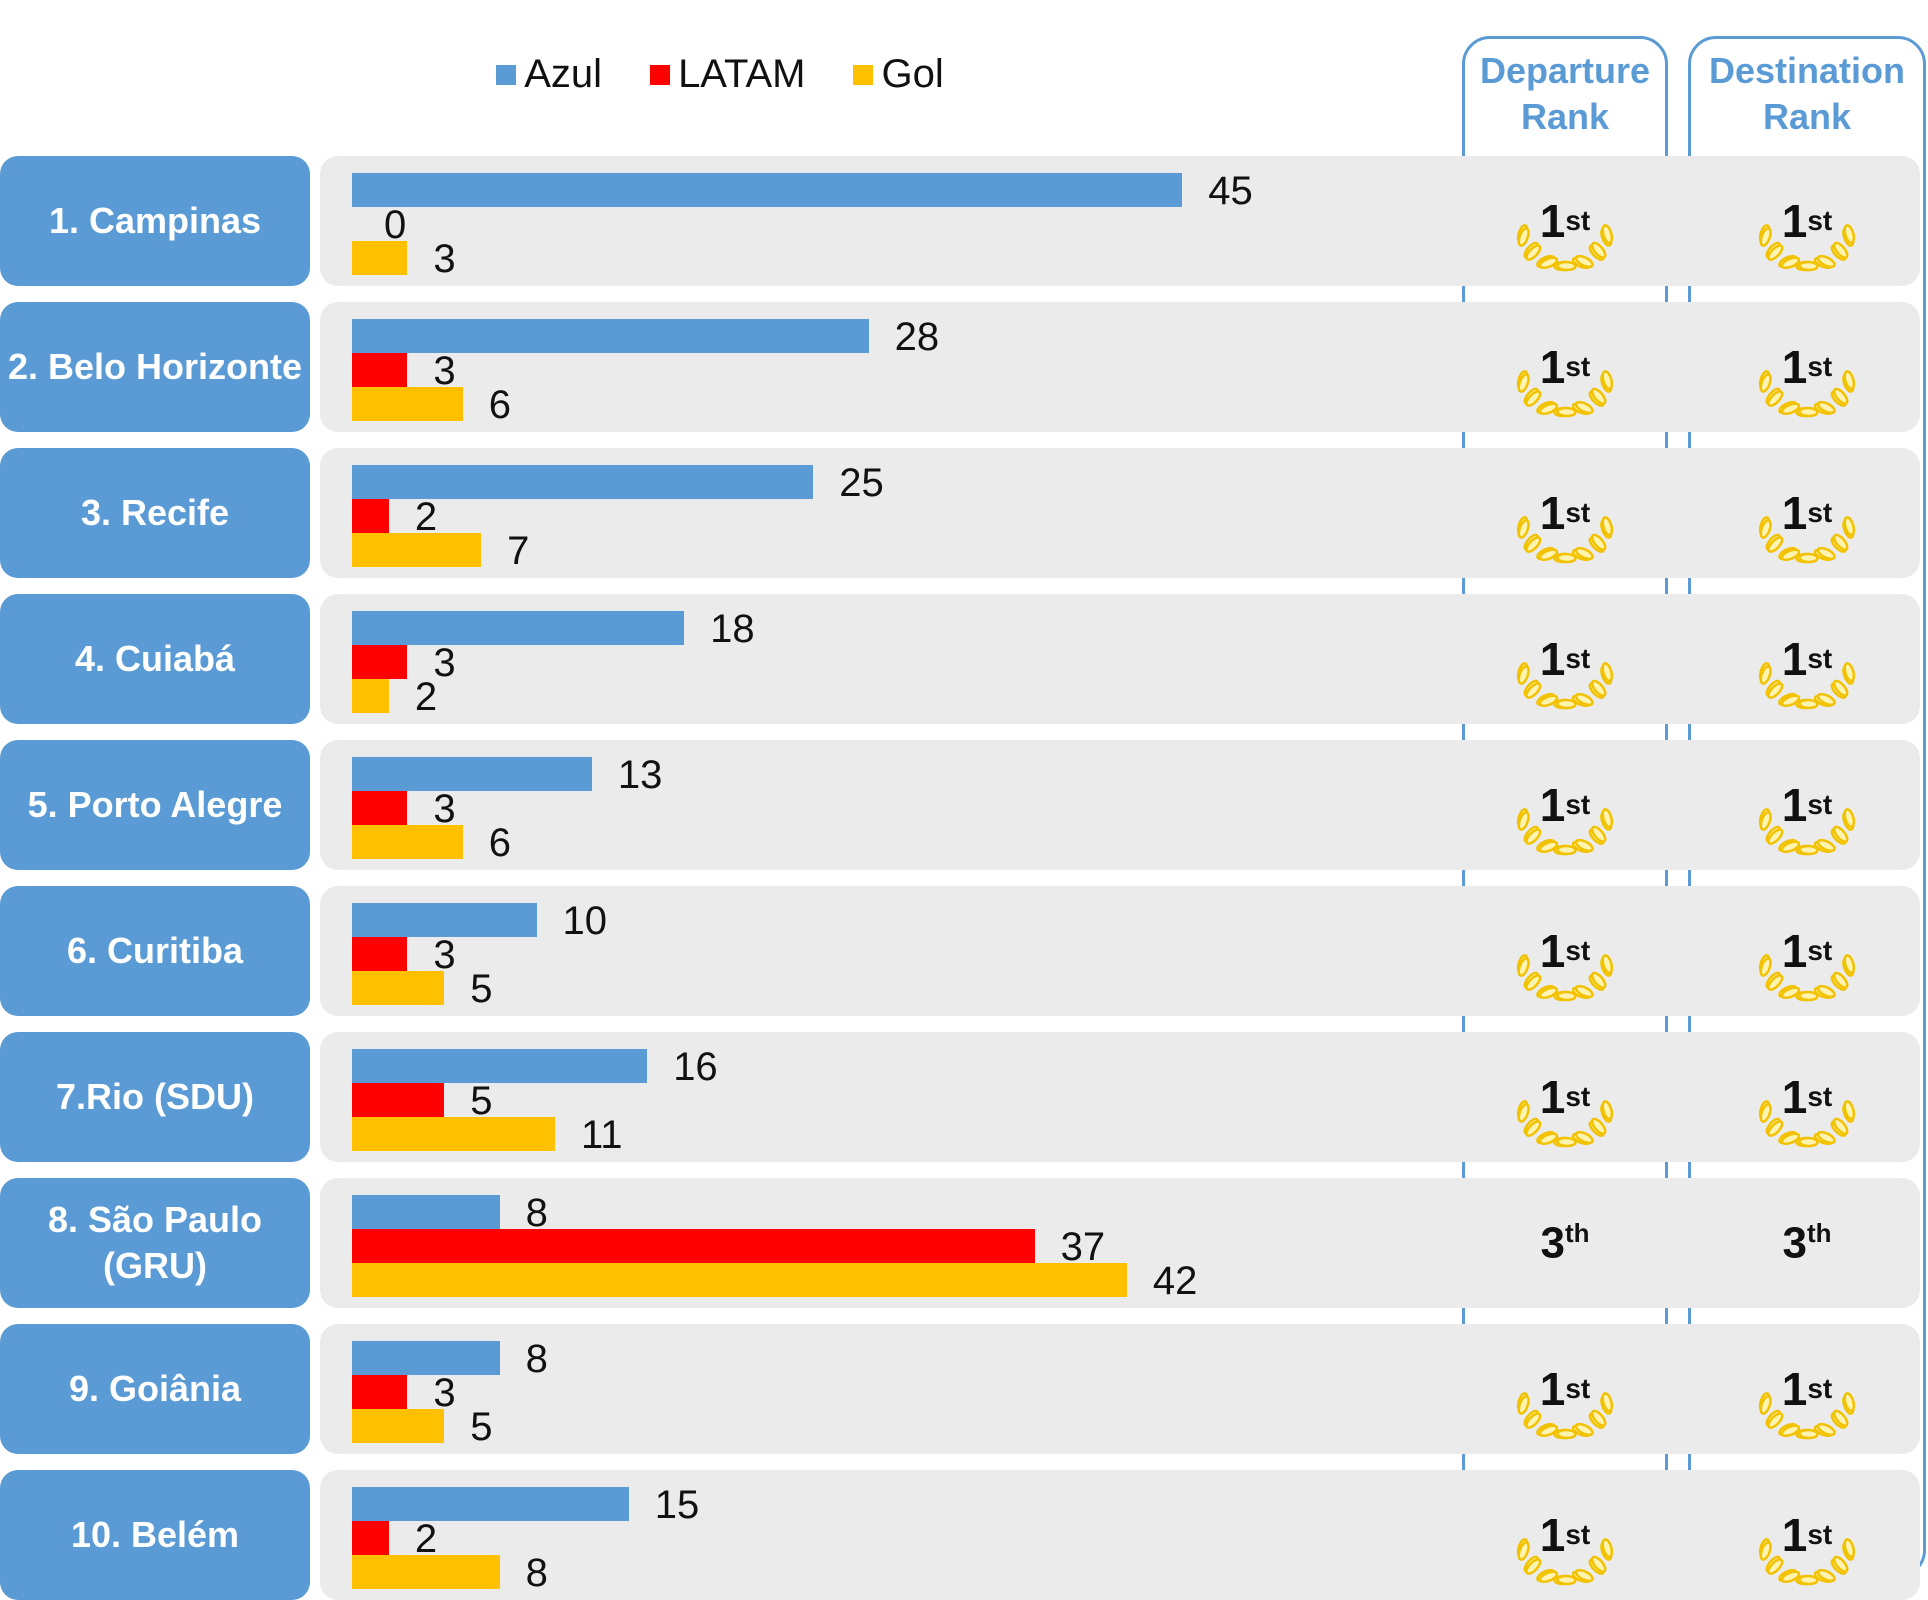 Image resolution: width=1928 pixels, height=1600 pixels. Describe the element at coordinates (506, 74) in the screenshot. I see `legend-swatch-azul` at that location.